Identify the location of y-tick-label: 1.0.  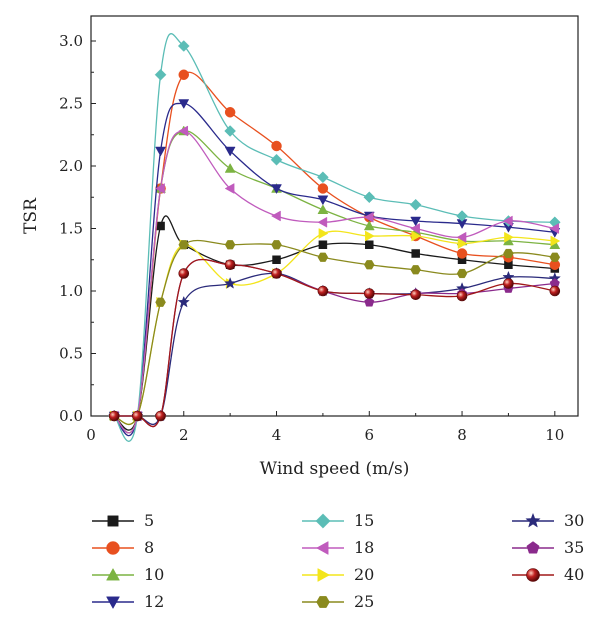
(71, 291).